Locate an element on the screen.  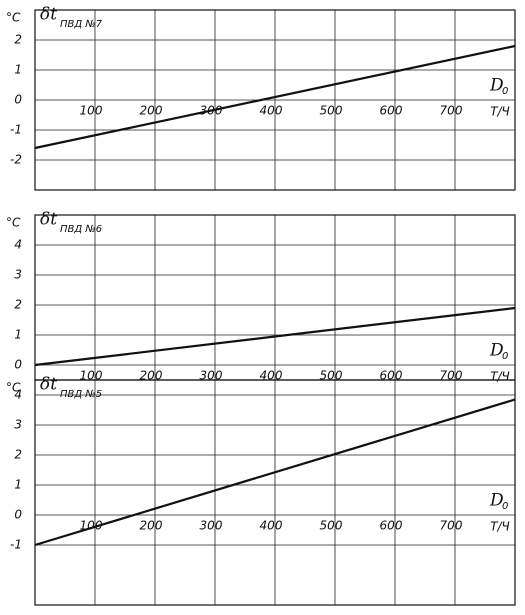
y-label-sub: ПВД №6 is located at coordinates (81, 229).